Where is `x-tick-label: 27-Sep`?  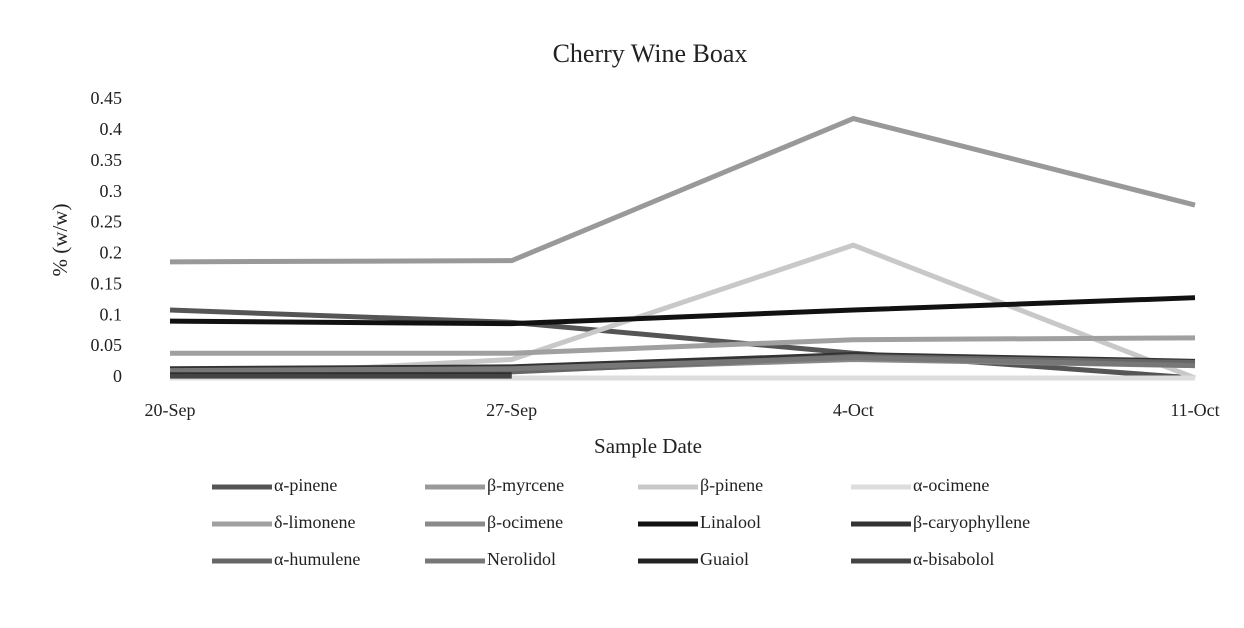
x-tick-label: 27-Sep is located at coordinates (511, 410).